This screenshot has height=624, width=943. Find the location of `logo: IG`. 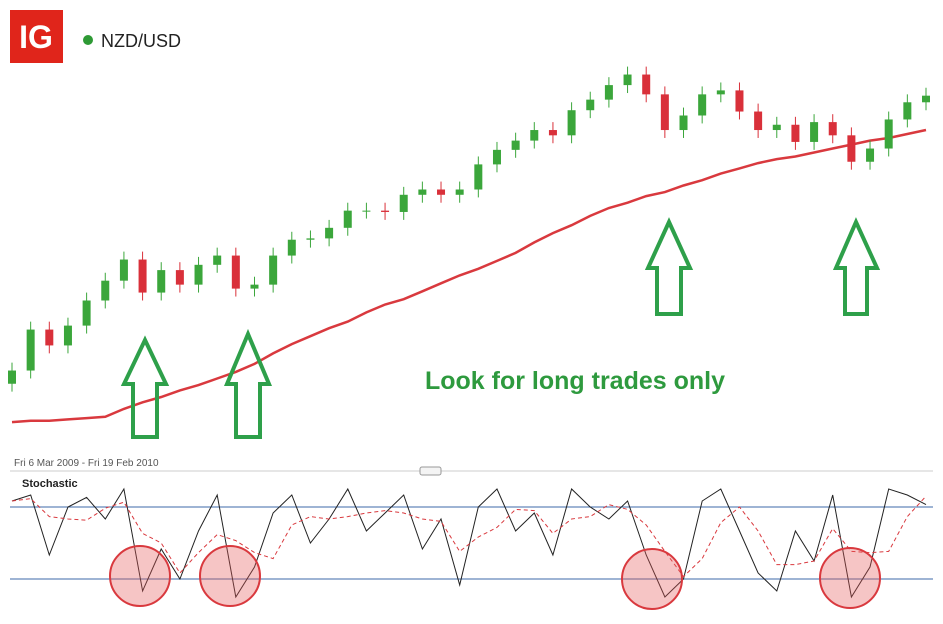

logo: IG is located at coordinates (36, 37).